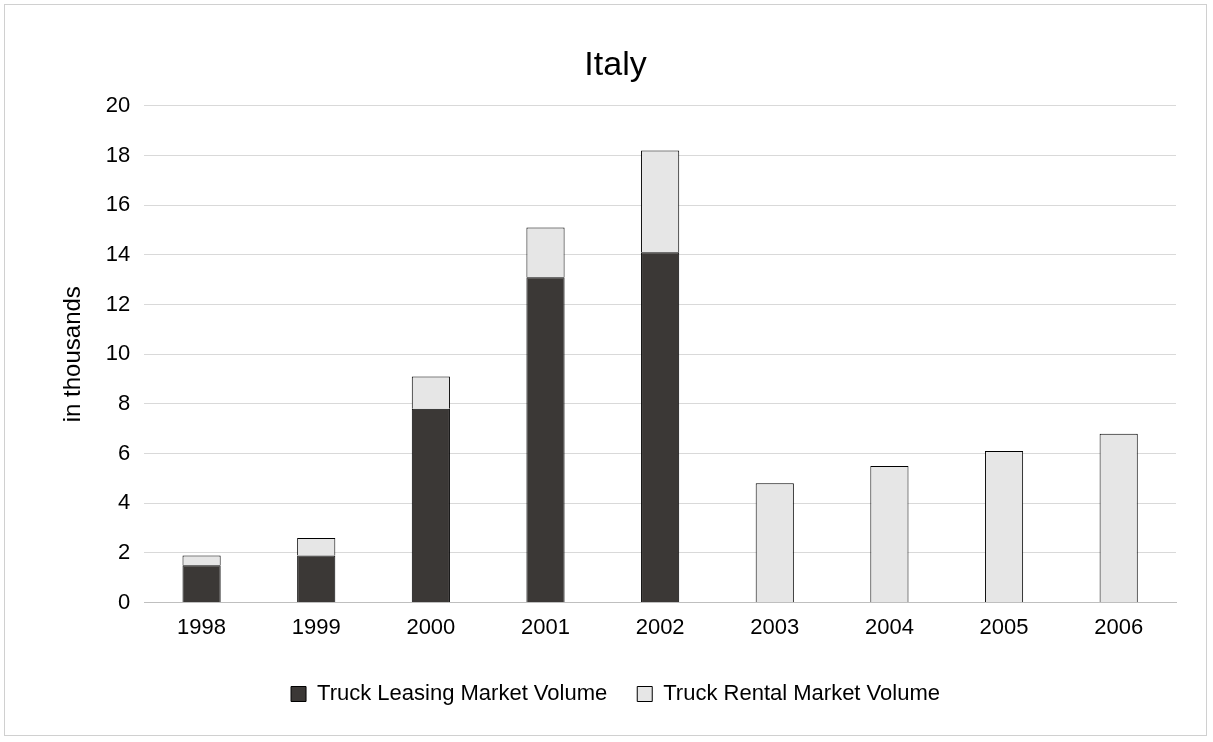  Describe the element at coordinates (202, 626) in the screenshot. I see `x-tick-label: 1998` at that location.